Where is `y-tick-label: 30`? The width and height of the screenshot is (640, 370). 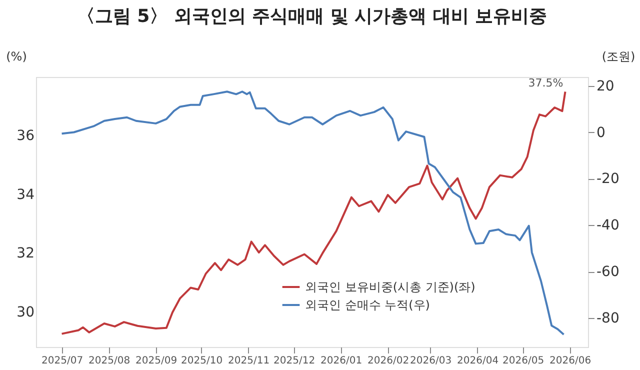 y-tick-label: 30 is located at coordinates (25, 312).